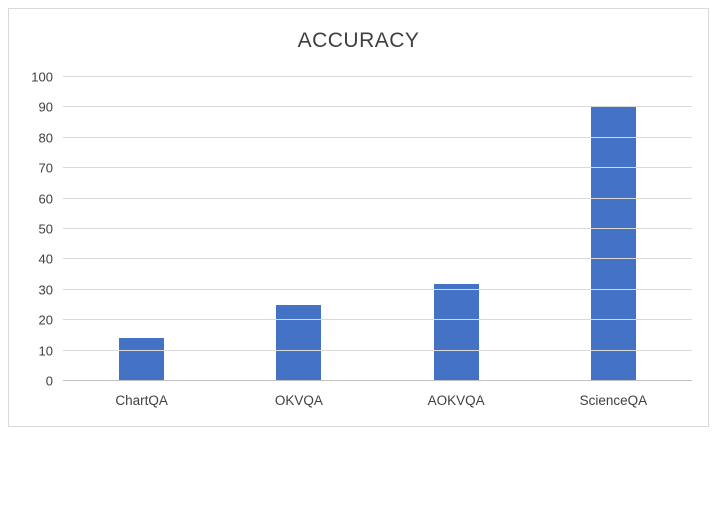 This screenshot has width=719, height=508. I want to click on y-tick-label: 0, so click(49, 381).